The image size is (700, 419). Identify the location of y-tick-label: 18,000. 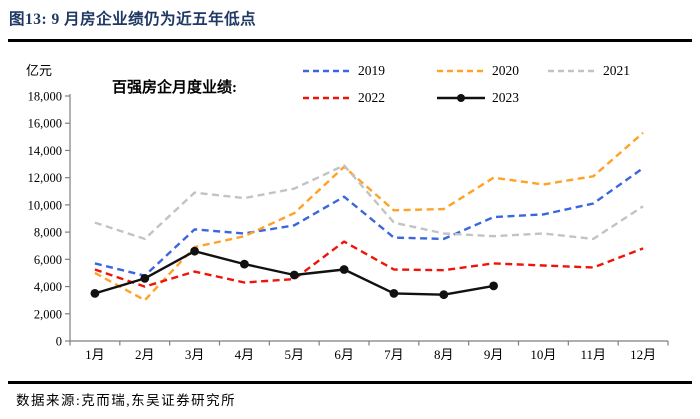
(45, 97).